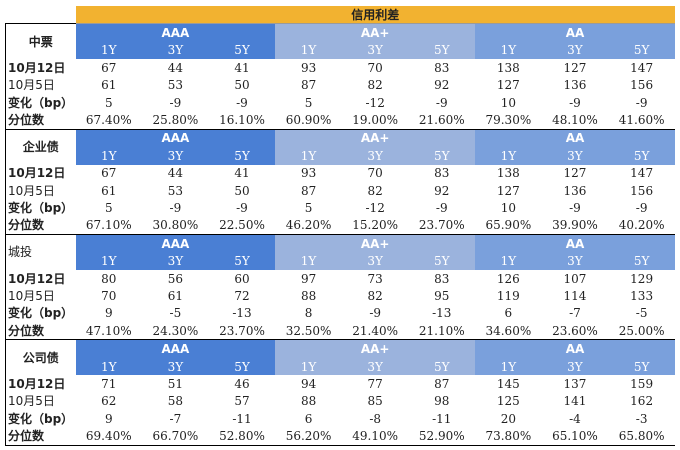 Image resolution: width=680 pixels, height=450 pixels. I want to click on value-cell: 9, so click(108, 418).